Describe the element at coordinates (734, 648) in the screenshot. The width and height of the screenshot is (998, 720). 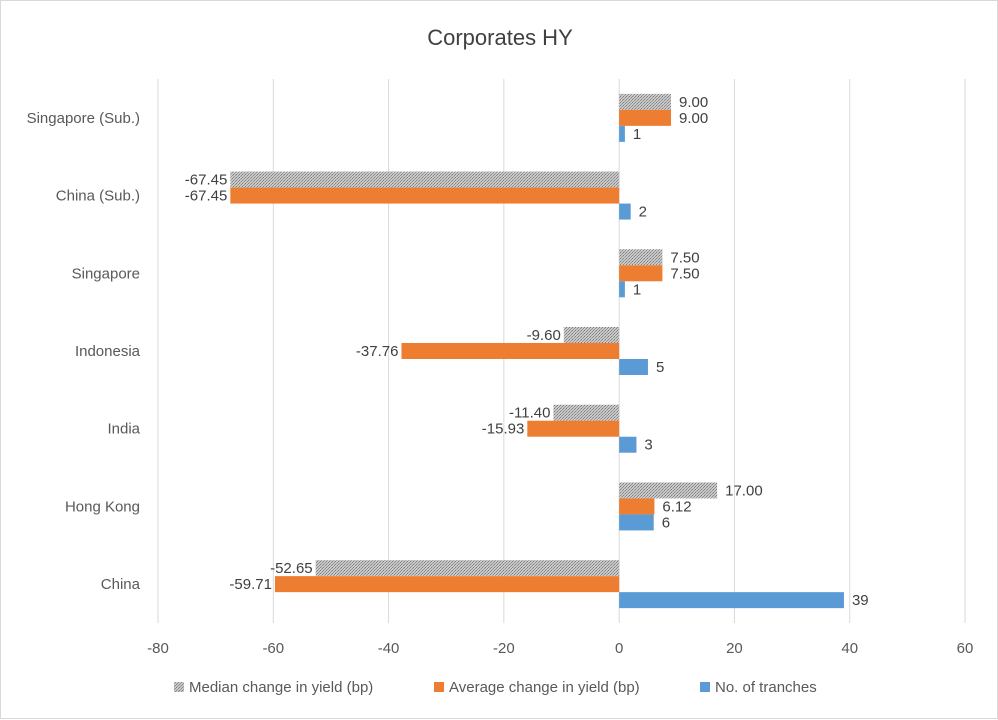
I see `x-tick-label: 20` at that location.